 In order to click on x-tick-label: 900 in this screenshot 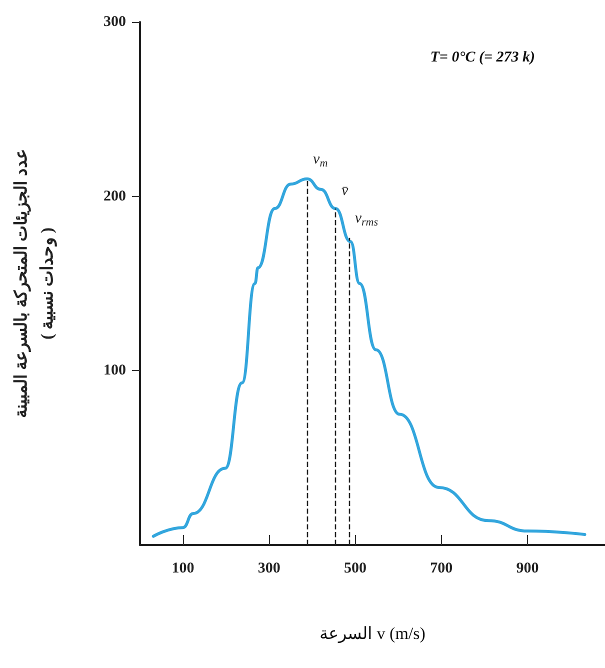, I will do `click(527, 568)`.